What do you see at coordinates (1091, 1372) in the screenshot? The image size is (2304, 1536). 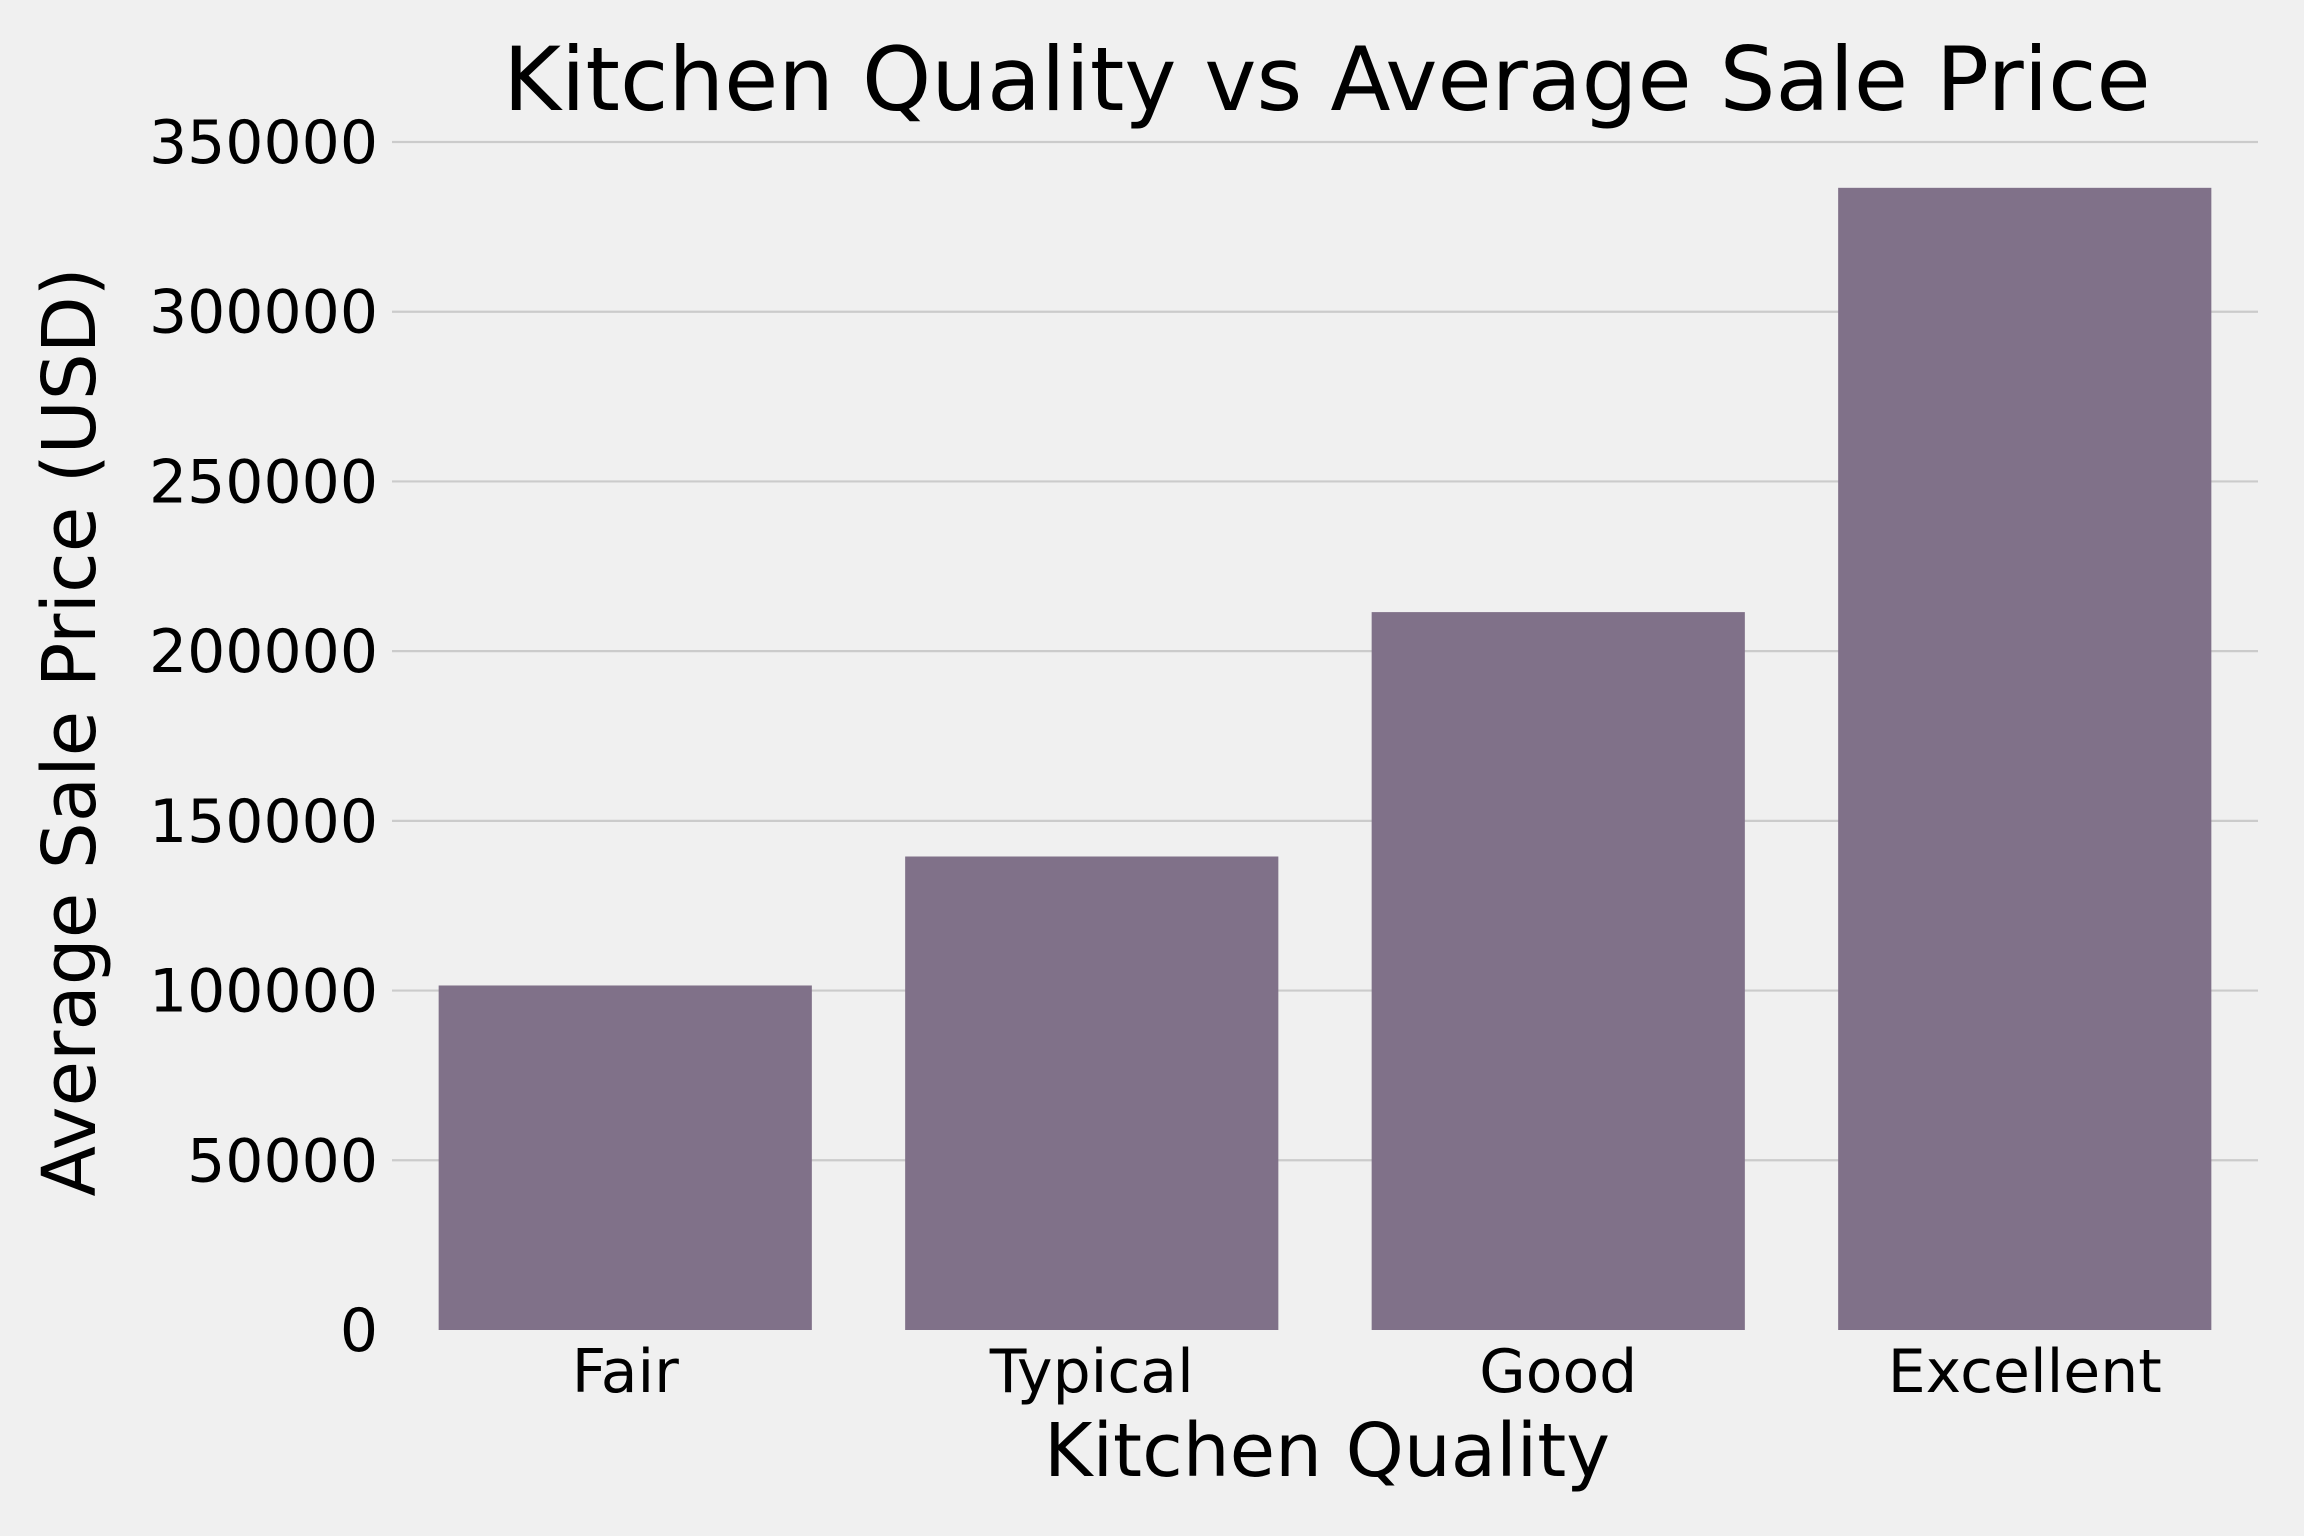 I see `x-tick-label-typical: Typical` at bounding box center [1091, 1372].